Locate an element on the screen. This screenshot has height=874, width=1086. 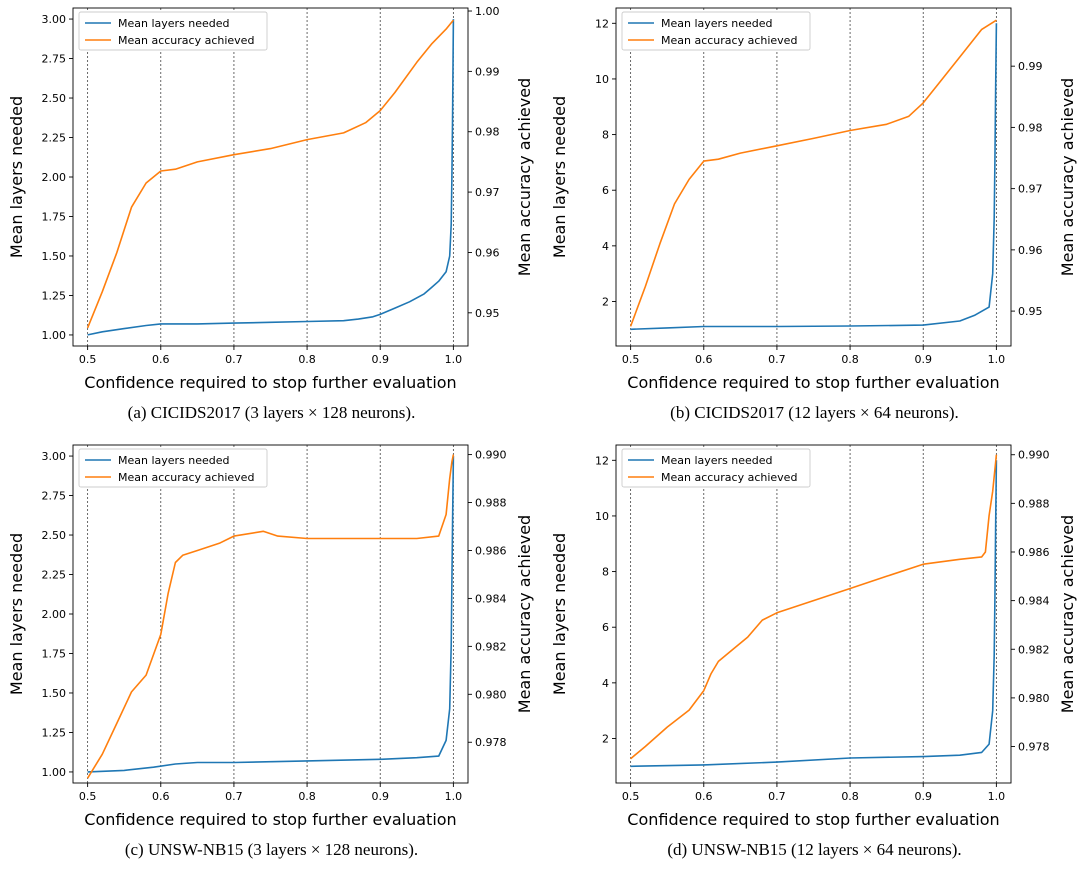
y2-tick-label: 0.97 is located at coordinates (487, 192).